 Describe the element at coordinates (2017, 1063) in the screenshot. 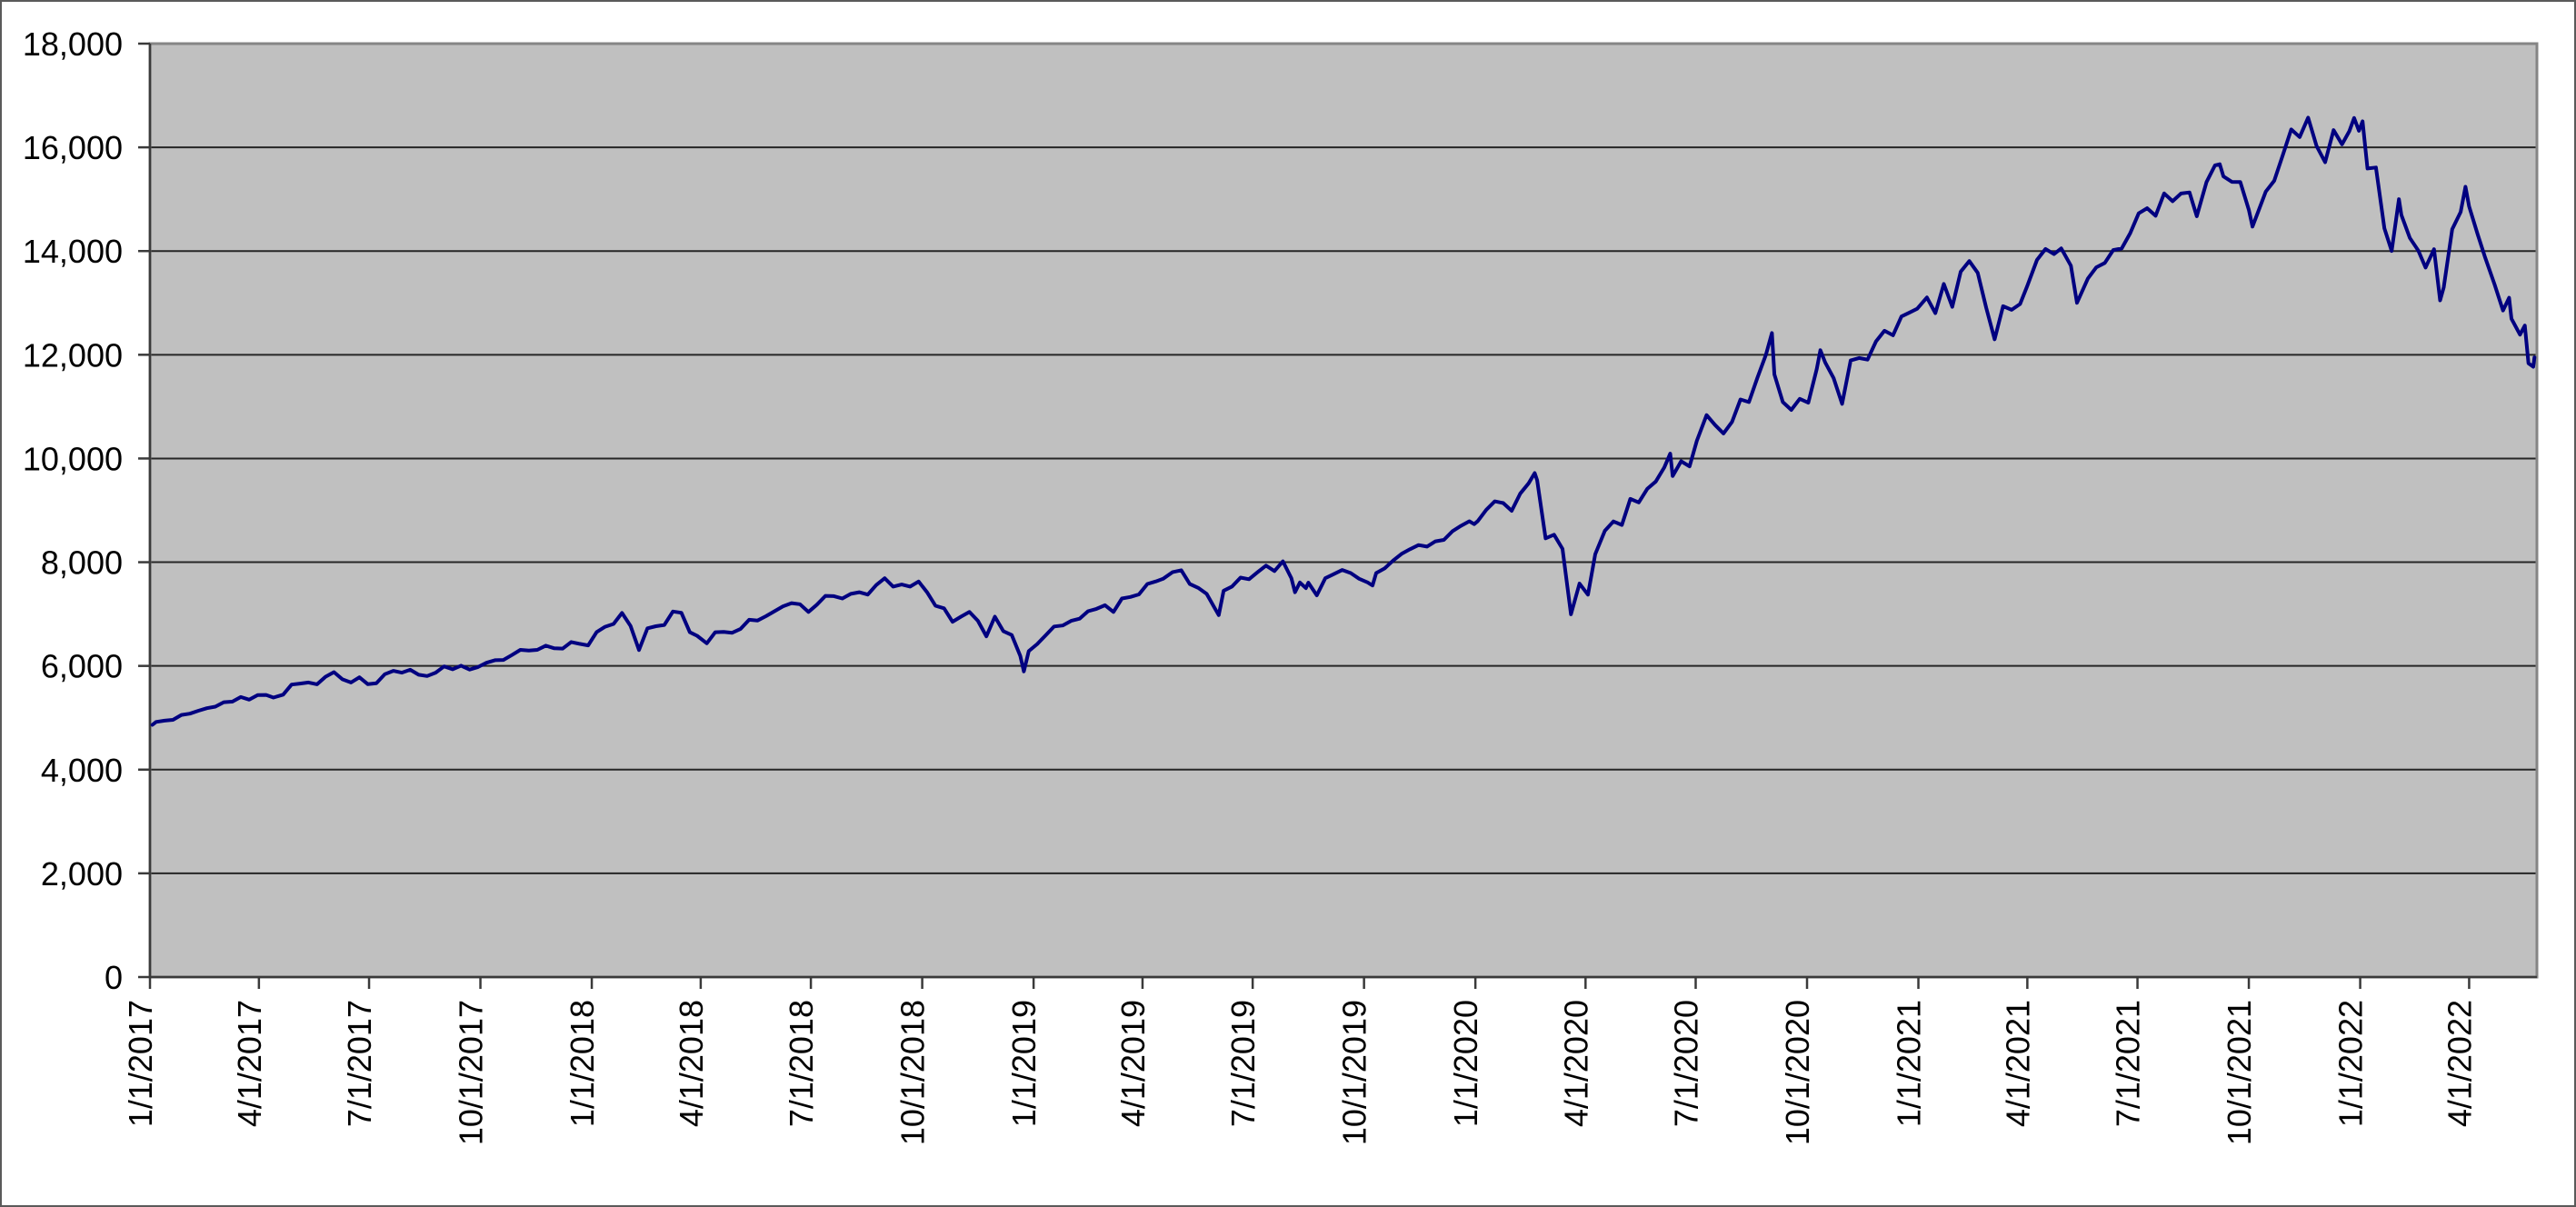

I see `x-axis-tick-label: 4/1/2021` at that location.